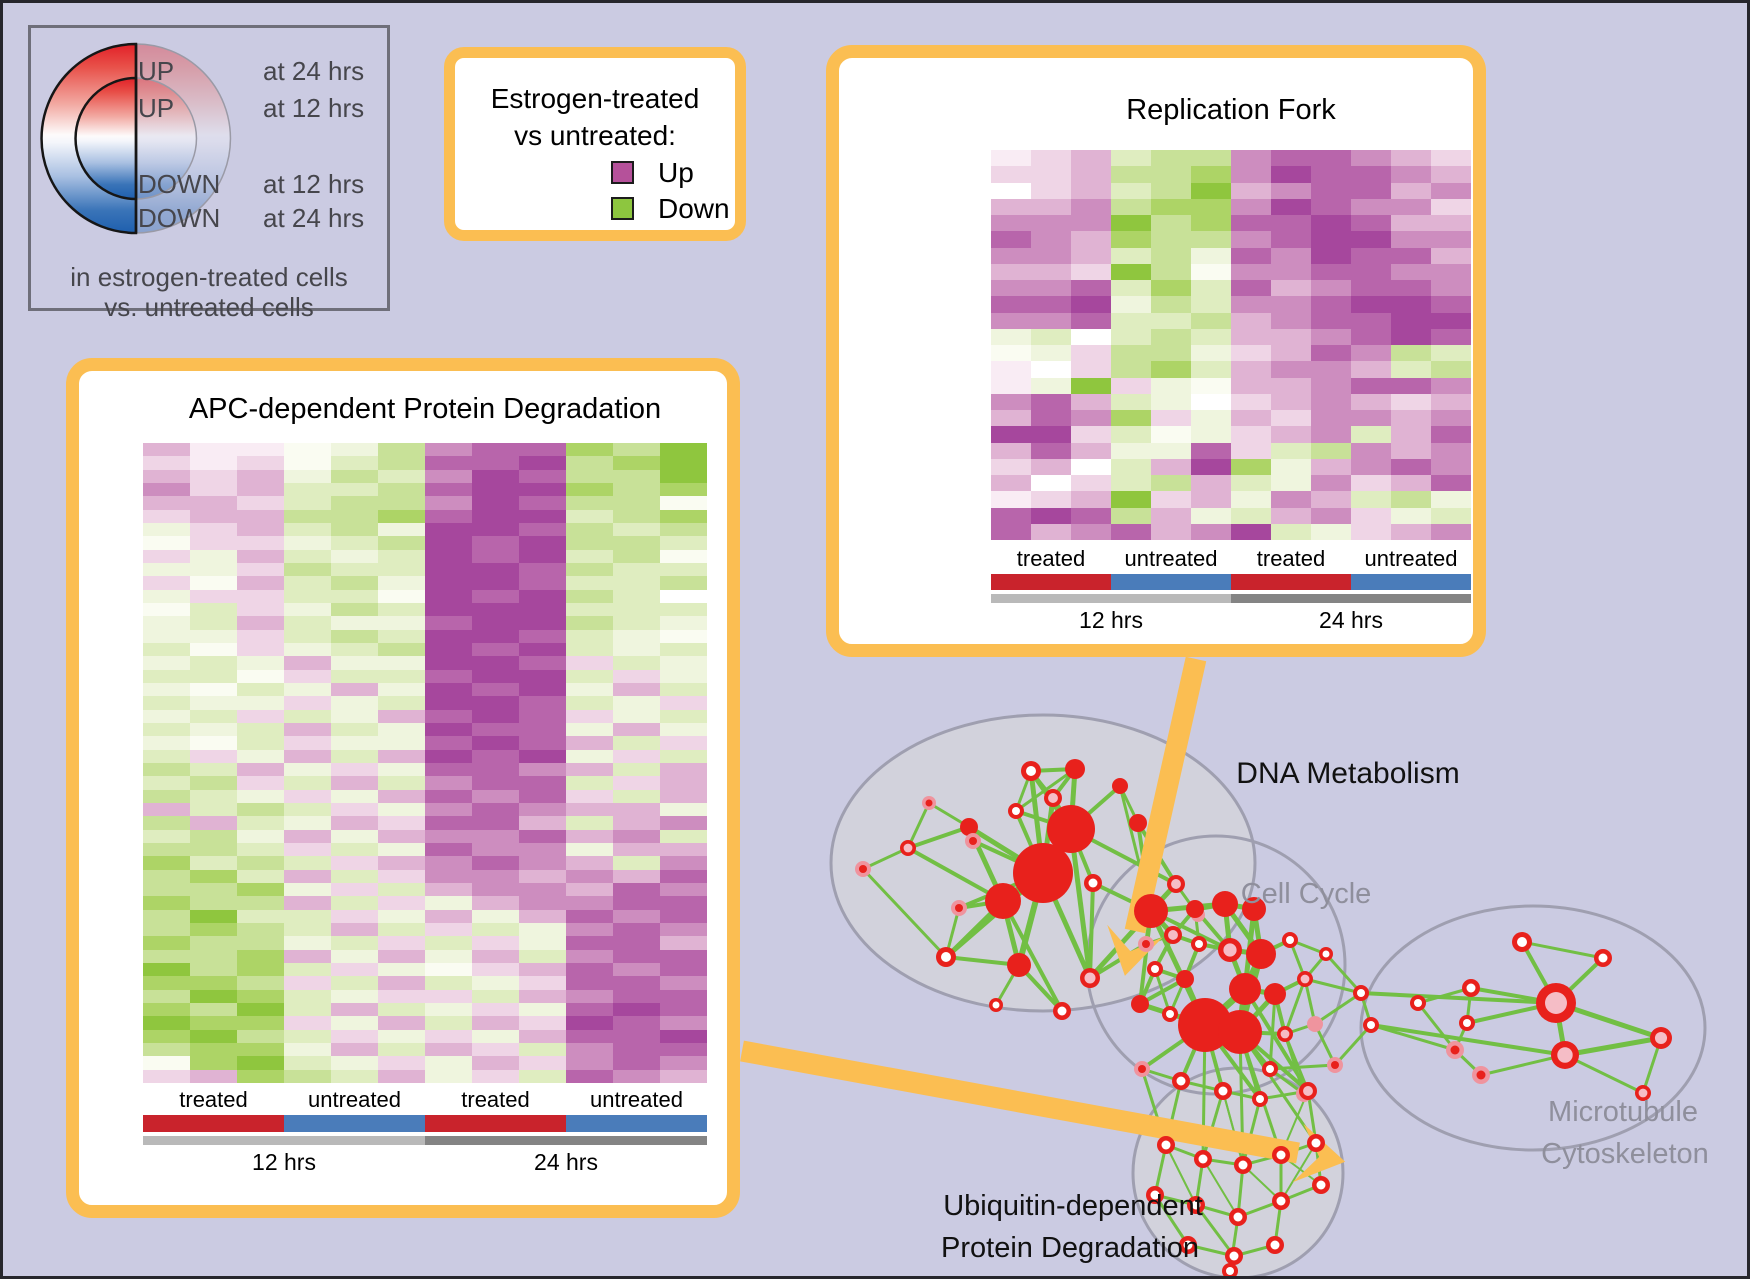  What do you see at coordinates (209, 307) in the screenshot?
I see `circle-legend-caption-2: vs. untreated cells` at bounding box center [209, 307].